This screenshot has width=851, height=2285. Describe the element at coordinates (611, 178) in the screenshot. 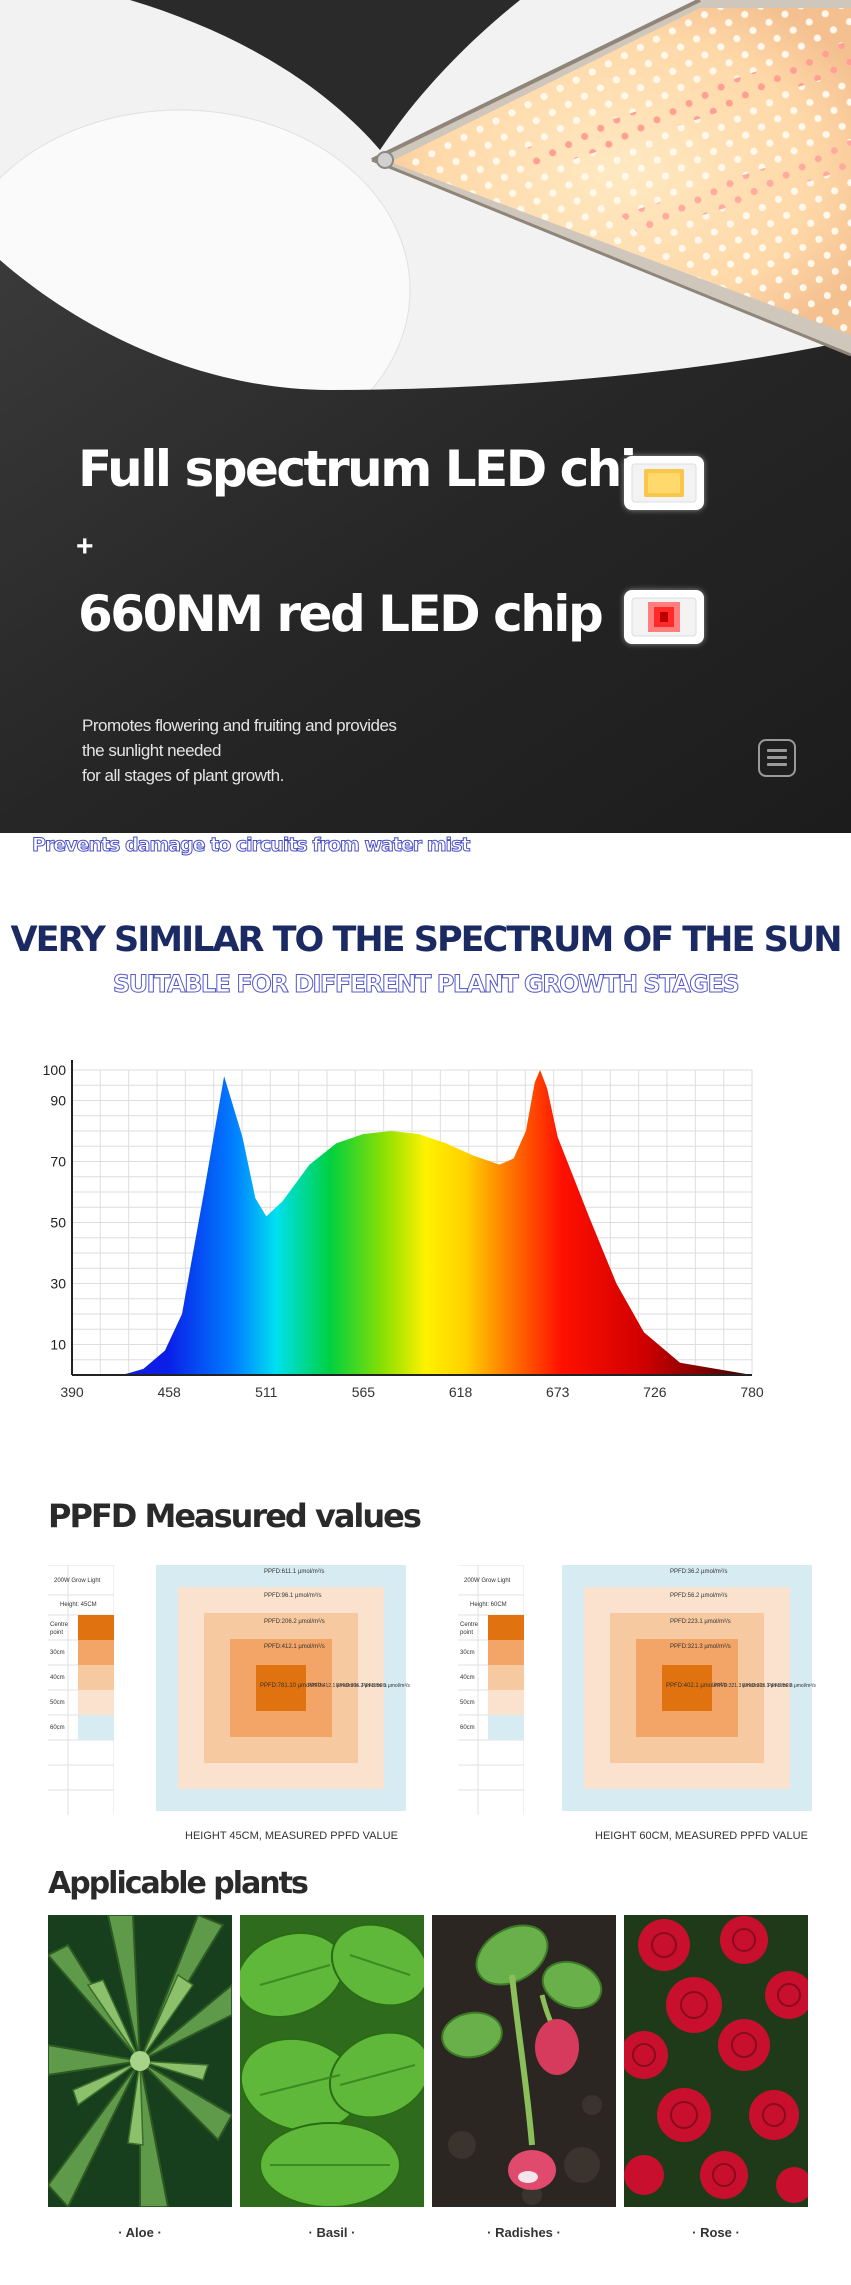

I see `led-panel-image` at that location.